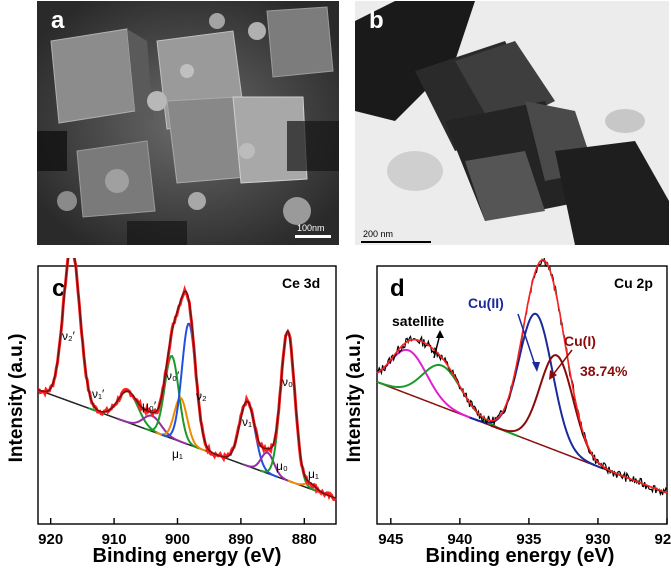  Describe the element at coordinates (287, 382) in the screenshot. I see `peak-label-v0: ν₀` at that location.